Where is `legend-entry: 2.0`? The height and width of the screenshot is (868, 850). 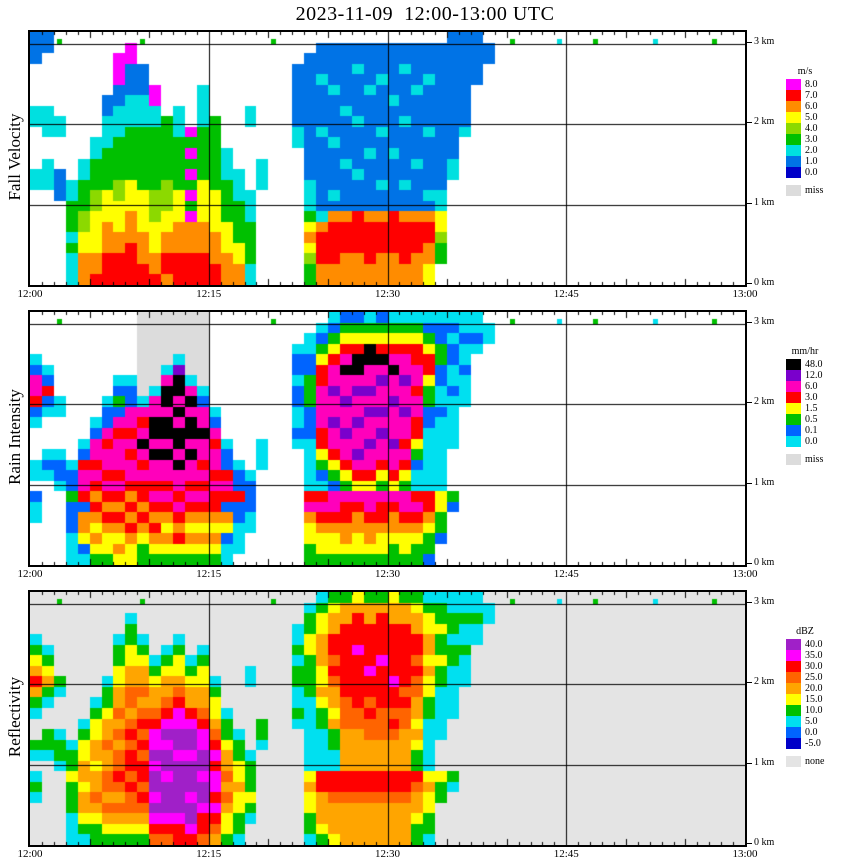
legend-entry: 2.0 is located at coordinates (805, 150).